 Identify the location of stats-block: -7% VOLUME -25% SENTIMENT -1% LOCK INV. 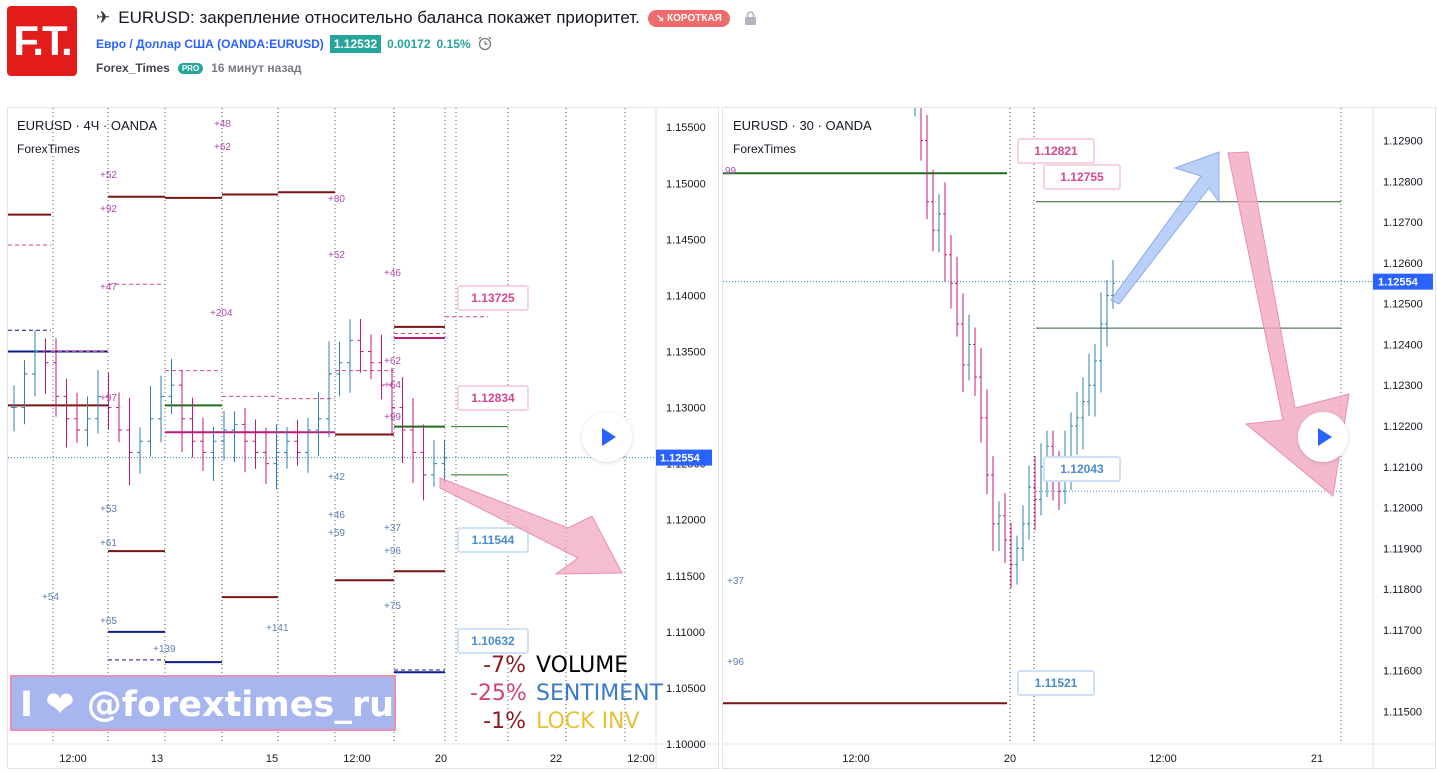
(567, 694).